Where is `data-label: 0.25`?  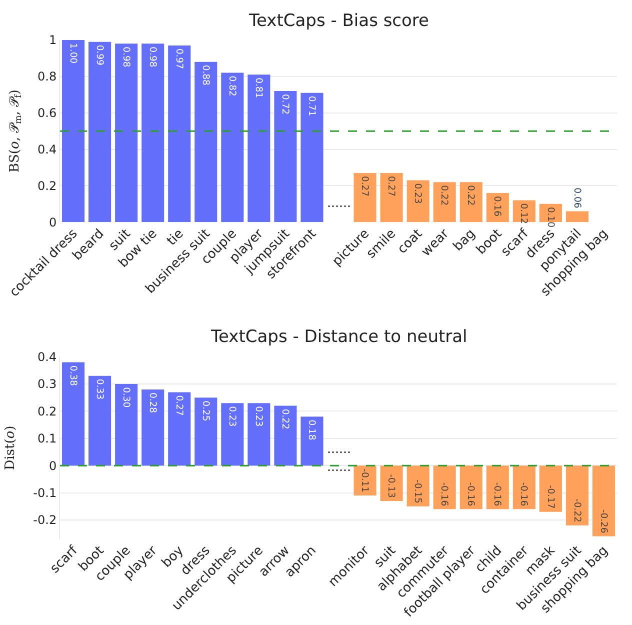 data-label: 0.25 is located at coordinates (205, 411).